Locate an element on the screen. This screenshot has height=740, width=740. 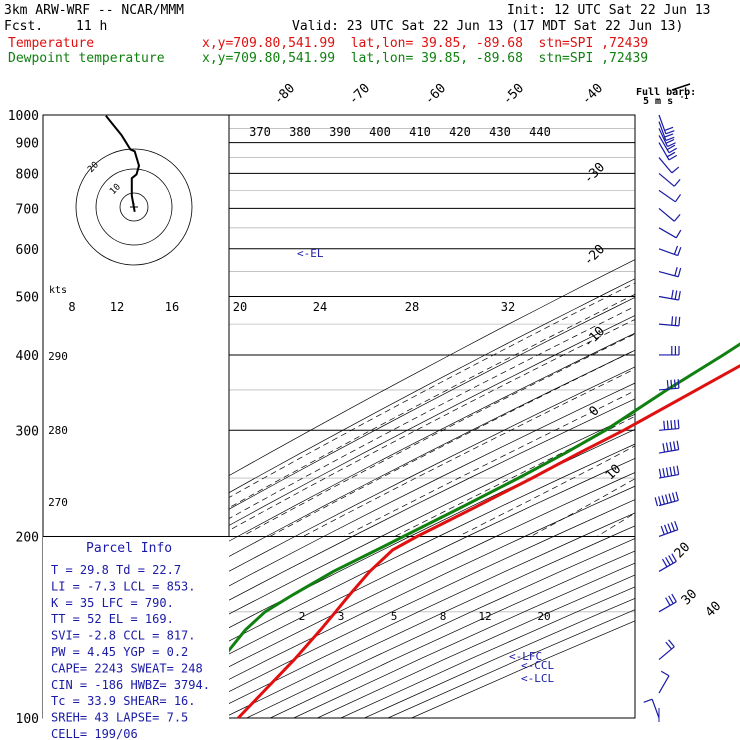
temperature-label: -50 is located at coordinates (513, 94).